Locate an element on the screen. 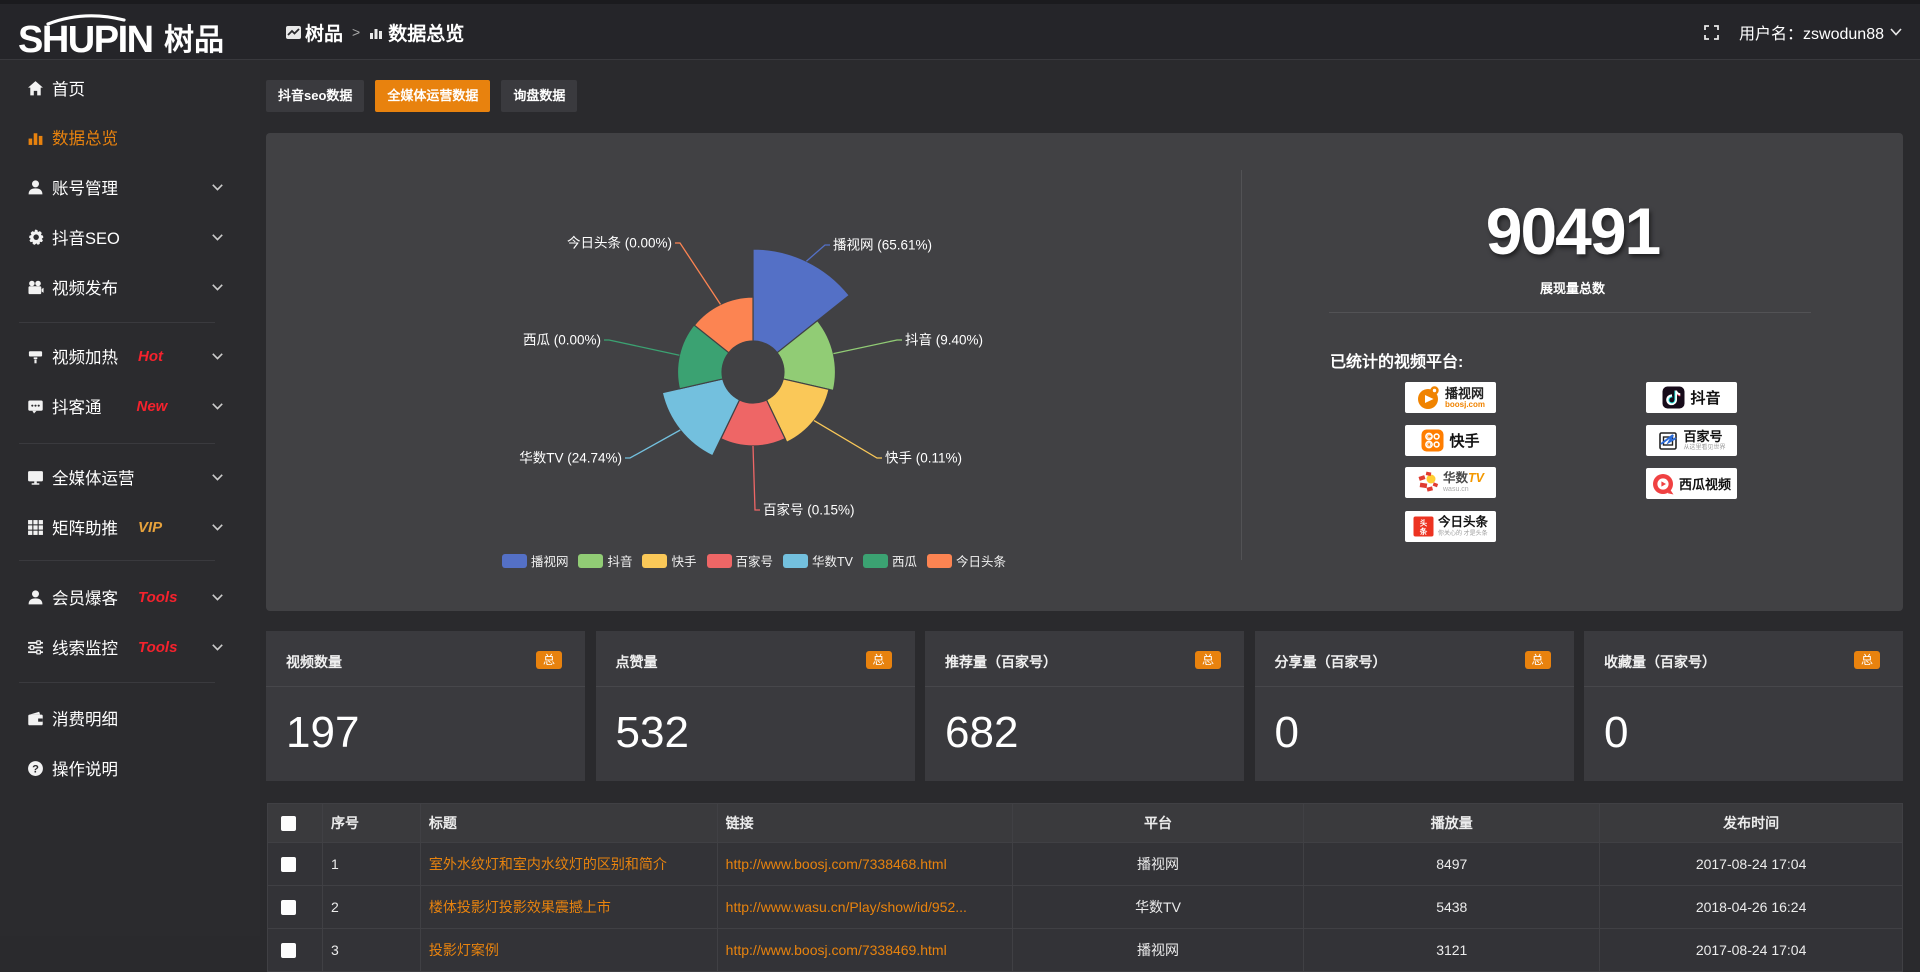 The image size is (1920, 972). svg-text: 今日头条 (0.00%) is located at coordinates (619, 243).